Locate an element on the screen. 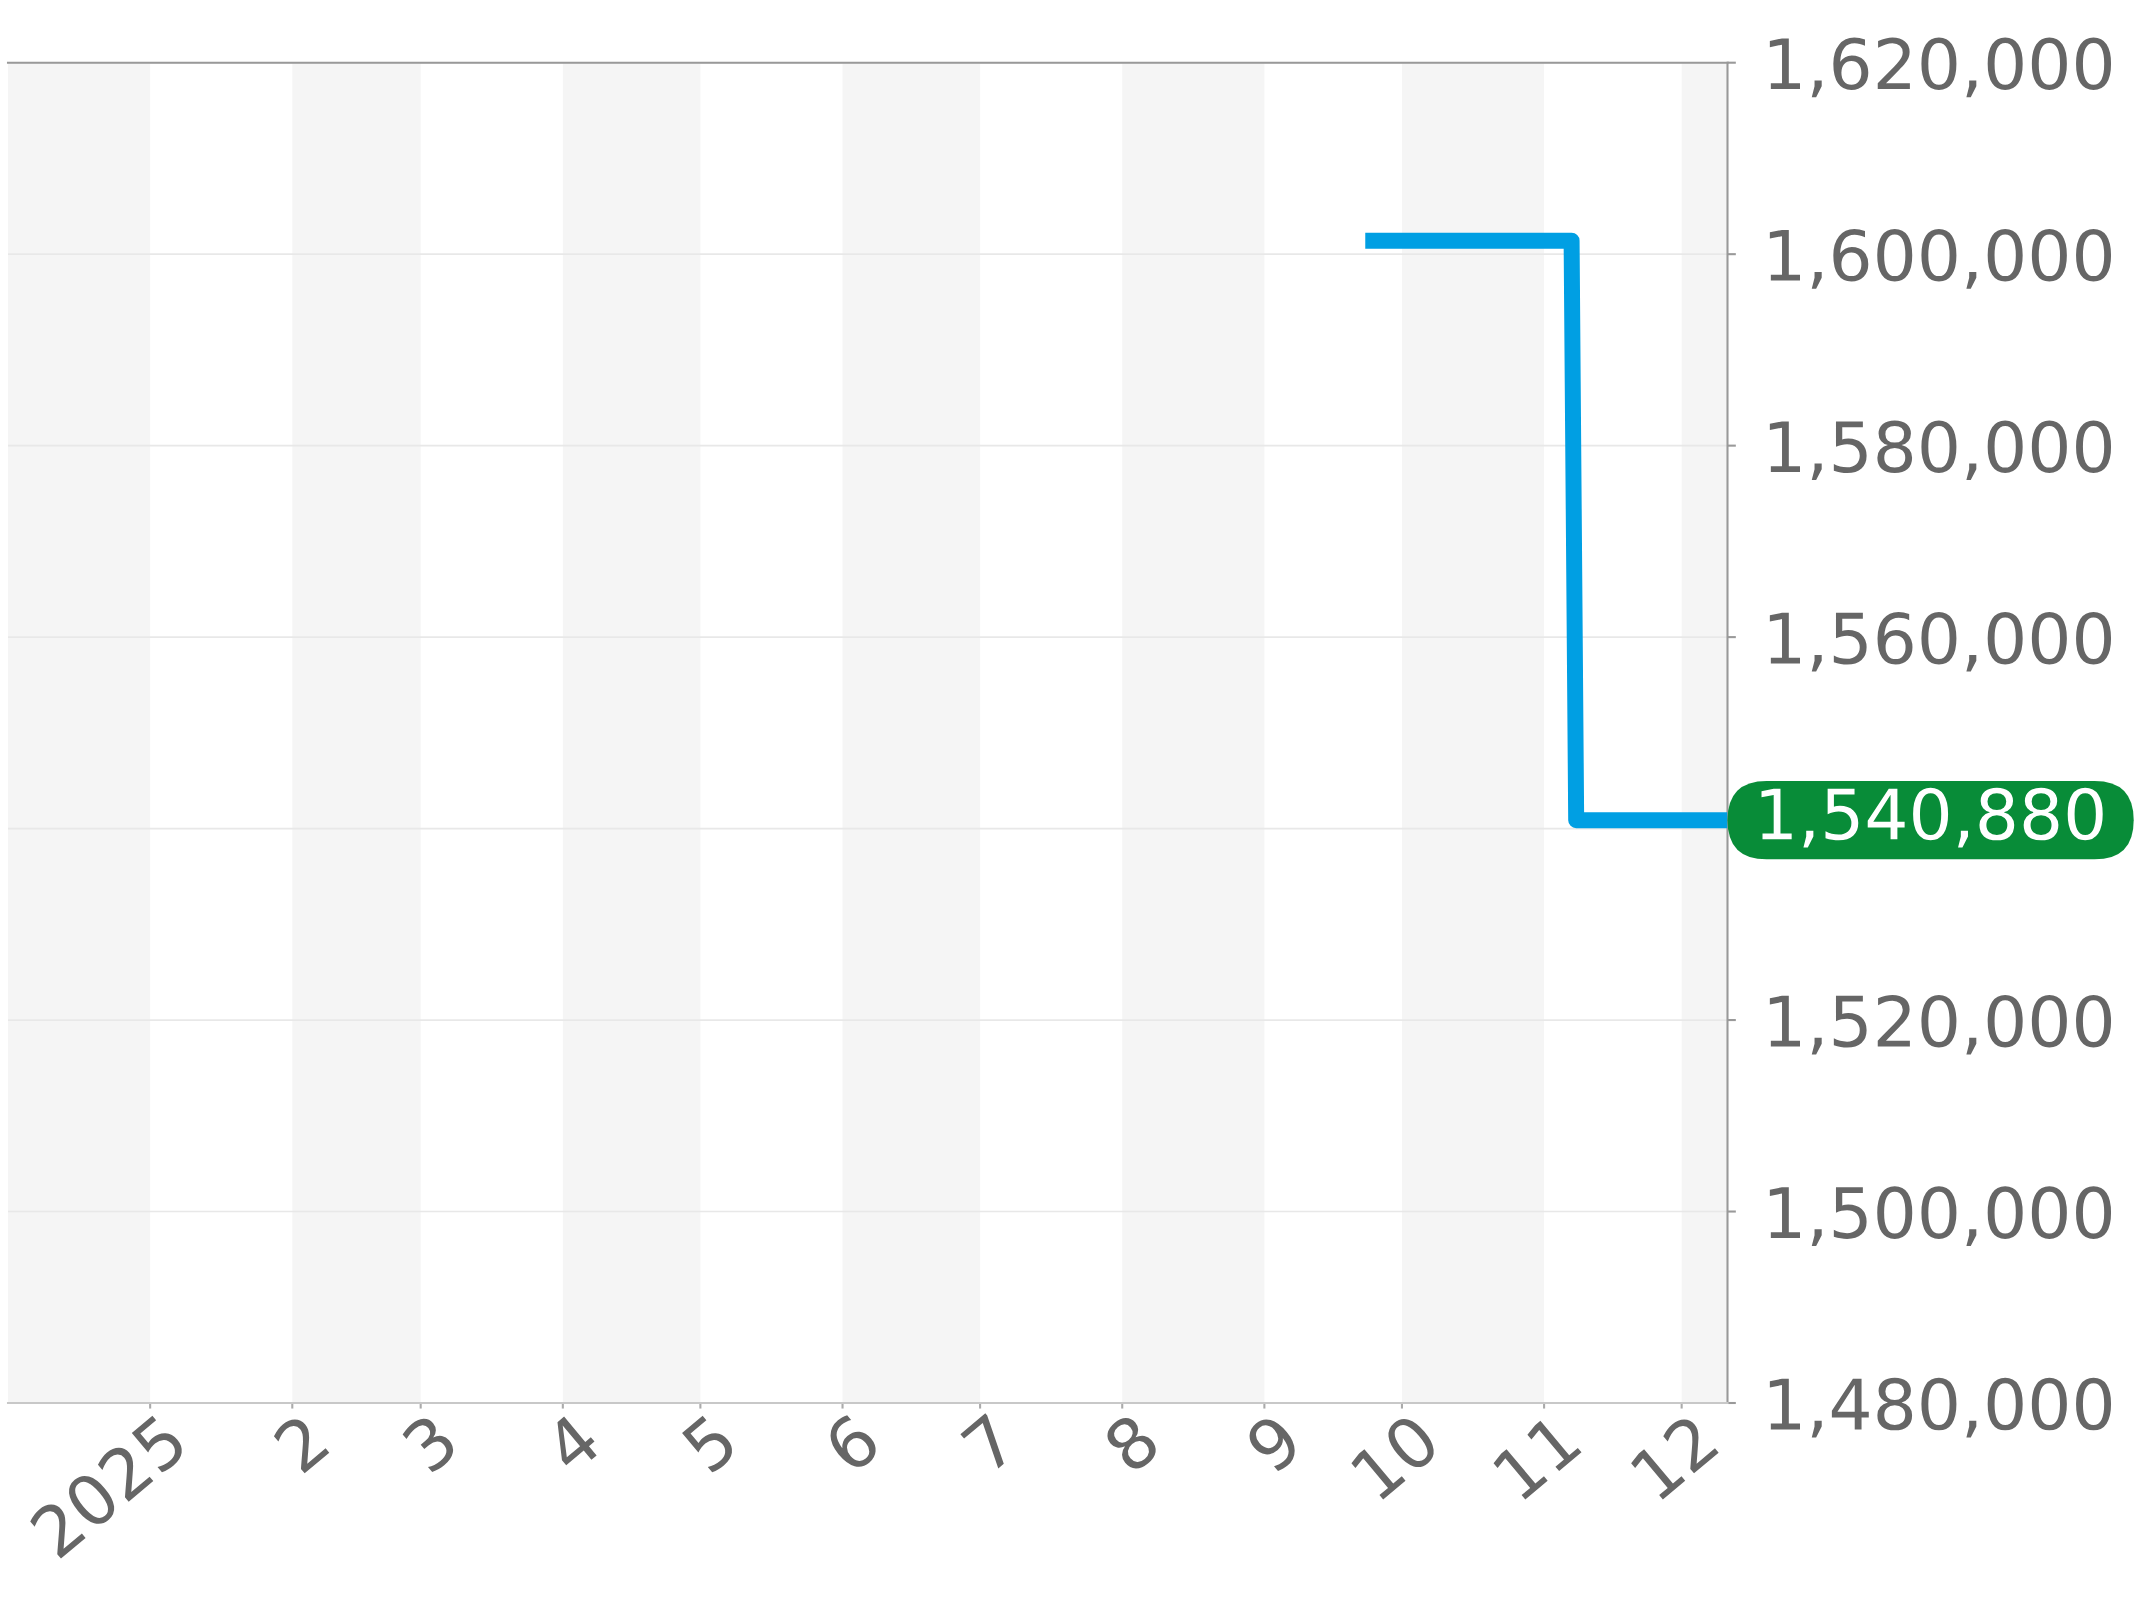 Image resolution: width=2144 pixels, height=1600 pixels. x-tick-label: 11 is located at coordinates (1537, 1457).